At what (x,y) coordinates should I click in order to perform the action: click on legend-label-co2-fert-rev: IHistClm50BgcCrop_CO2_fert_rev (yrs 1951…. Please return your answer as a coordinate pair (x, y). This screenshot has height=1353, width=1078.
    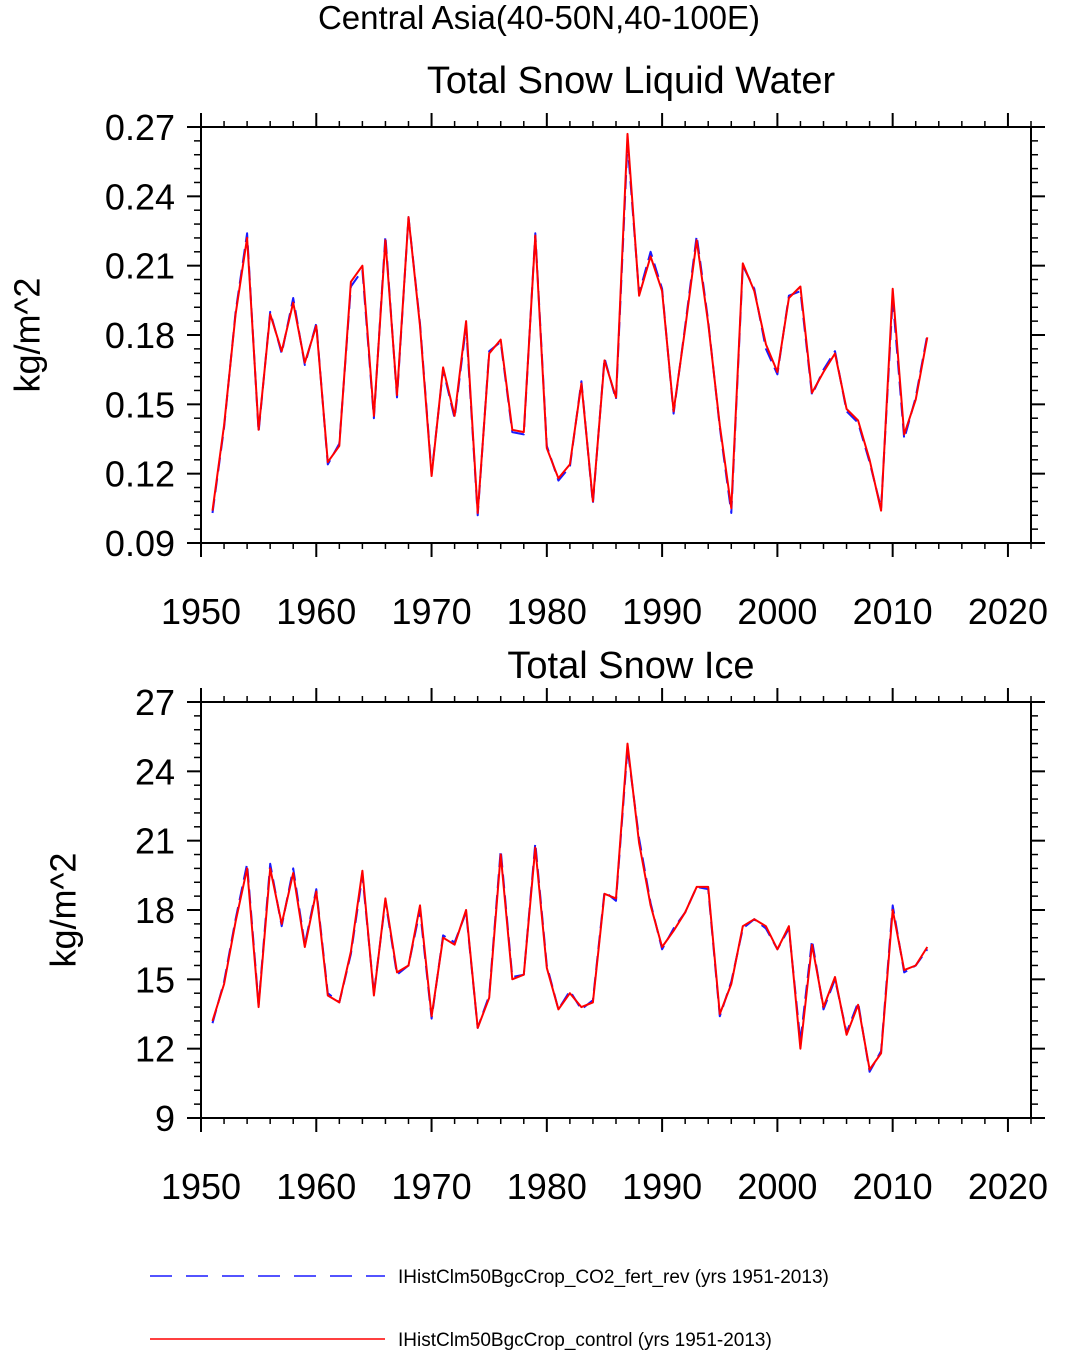
    Looking at the image, I should click on (613, 1277).